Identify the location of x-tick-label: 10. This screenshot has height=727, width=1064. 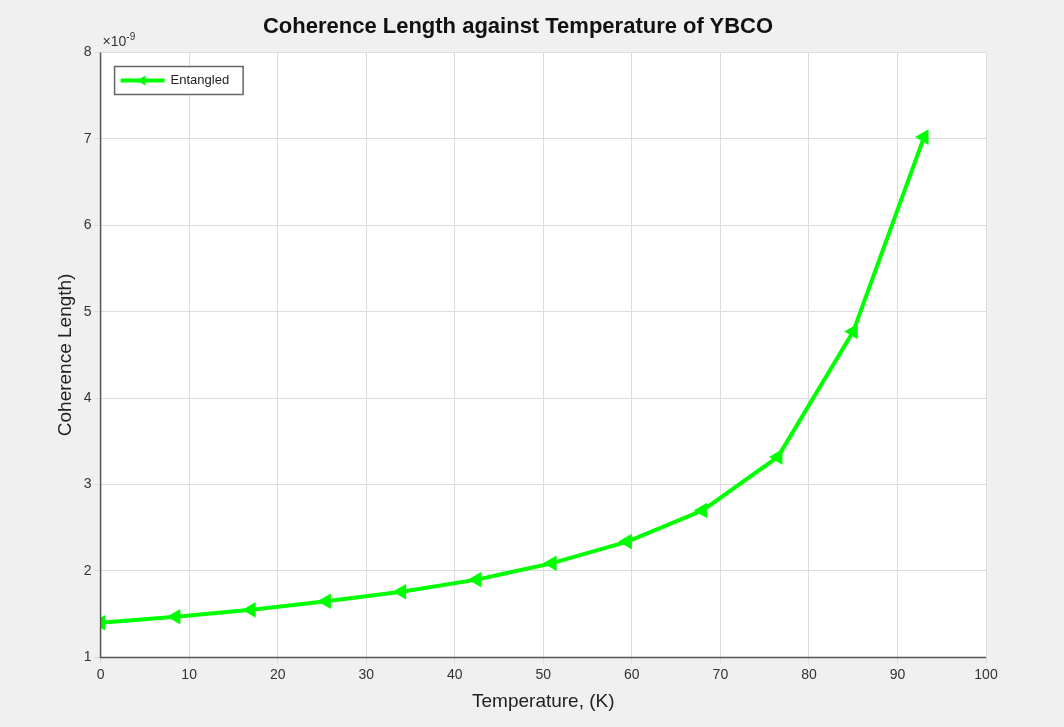
(189, 673).